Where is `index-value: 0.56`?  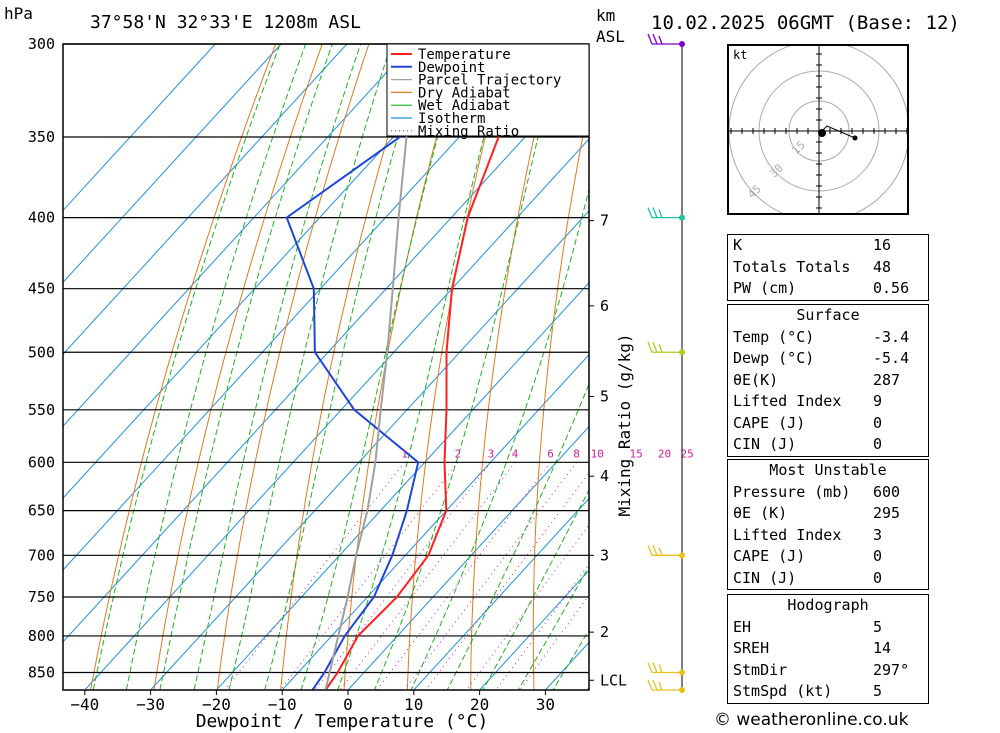
index-value: 0.56 is located at coordinates (891, 288).